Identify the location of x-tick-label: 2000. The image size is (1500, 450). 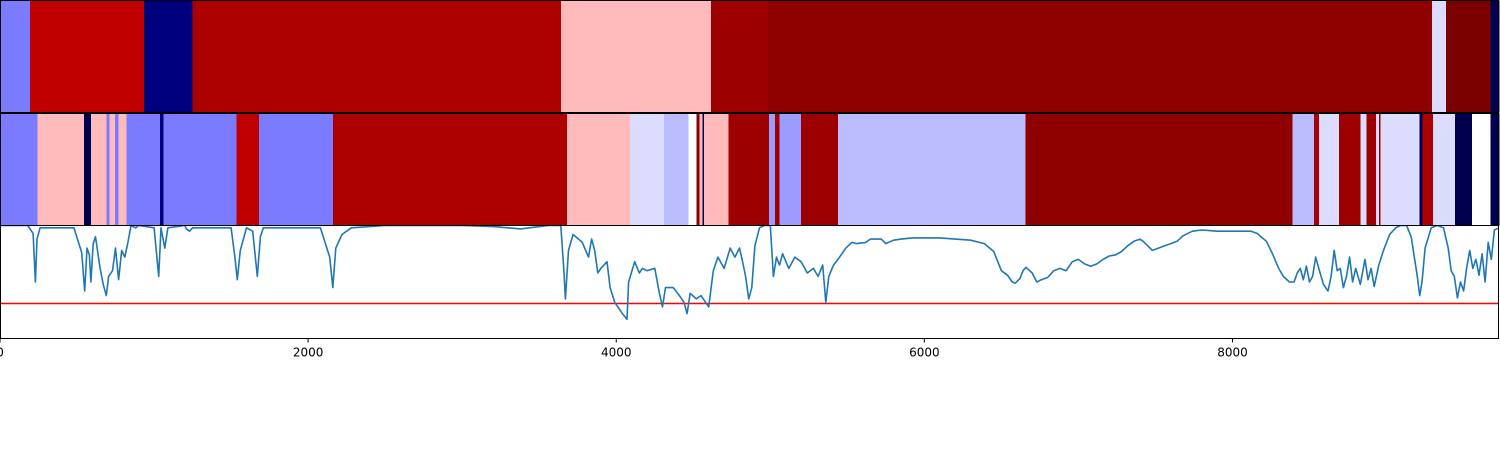
(308, 353).